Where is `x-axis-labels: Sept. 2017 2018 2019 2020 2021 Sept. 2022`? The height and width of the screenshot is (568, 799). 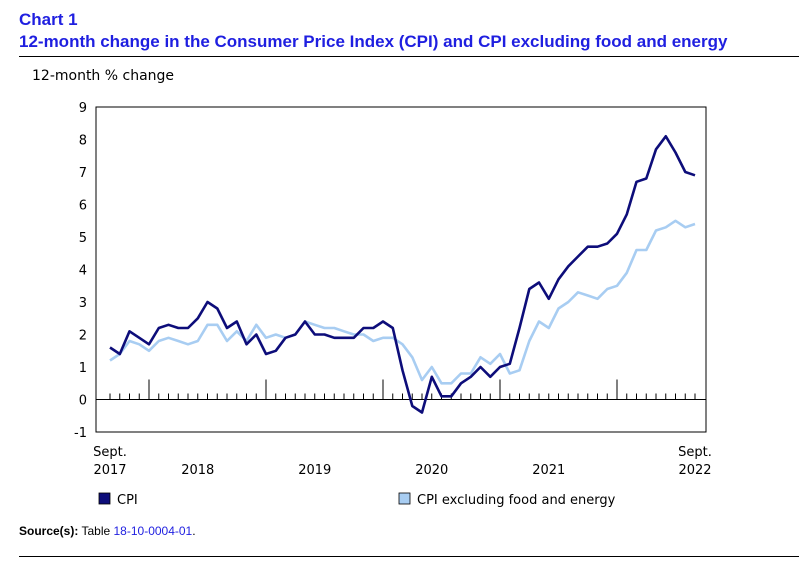
x-axis-labels: Sept. 2017 2018 2019 2020 2021 Sept. 2022 is located at coordinates (402, 461).